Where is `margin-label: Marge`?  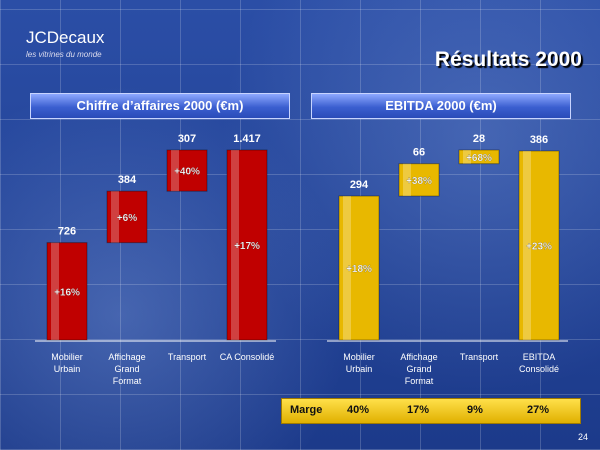 margin-label: Marge is located at coordinates (306, 410).